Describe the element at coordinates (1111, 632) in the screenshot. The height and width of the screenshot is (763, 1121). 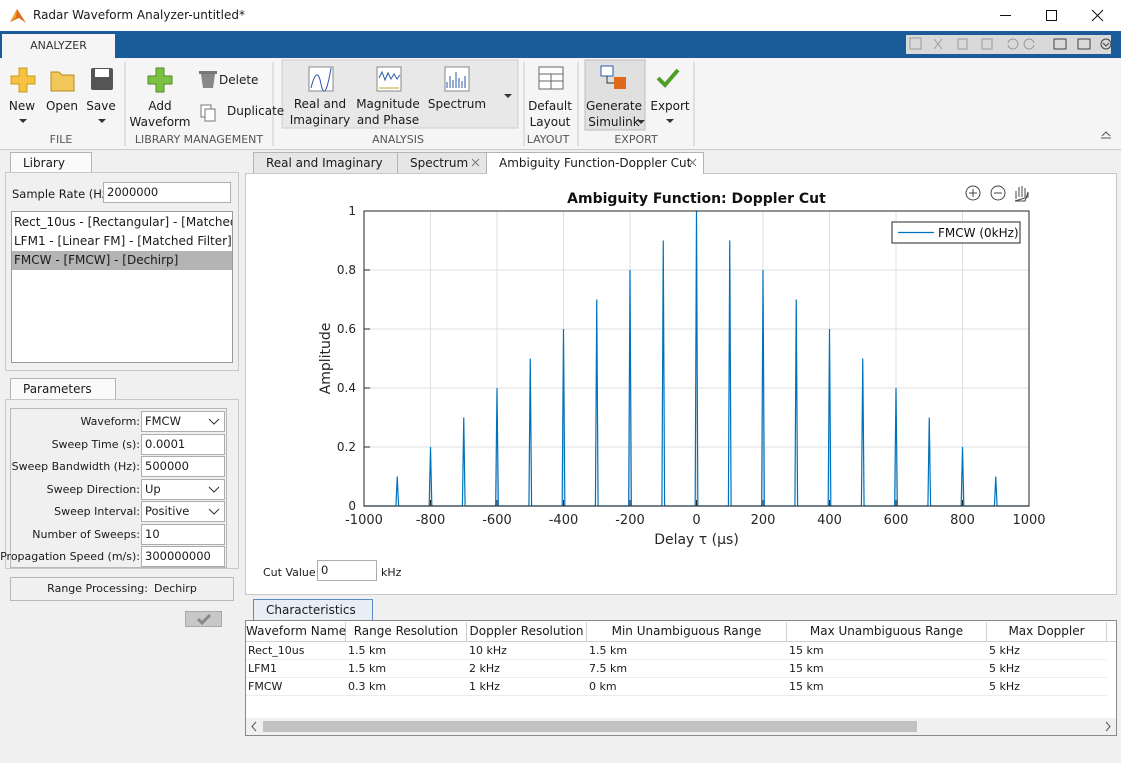
I see `column-header` at that location.